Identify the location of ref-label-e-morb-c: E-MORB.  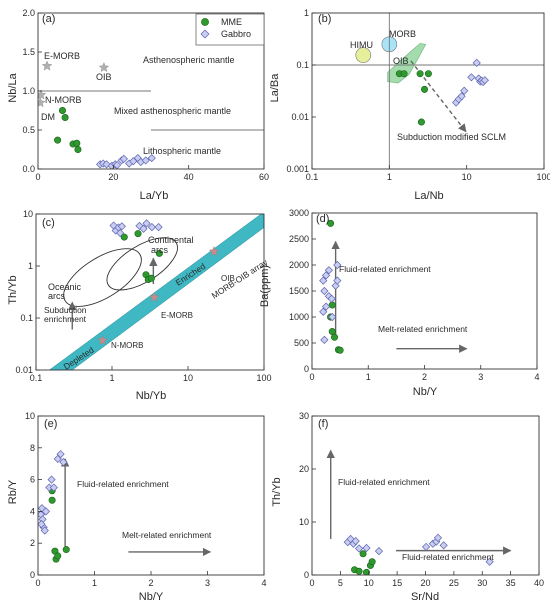
(177, 315).